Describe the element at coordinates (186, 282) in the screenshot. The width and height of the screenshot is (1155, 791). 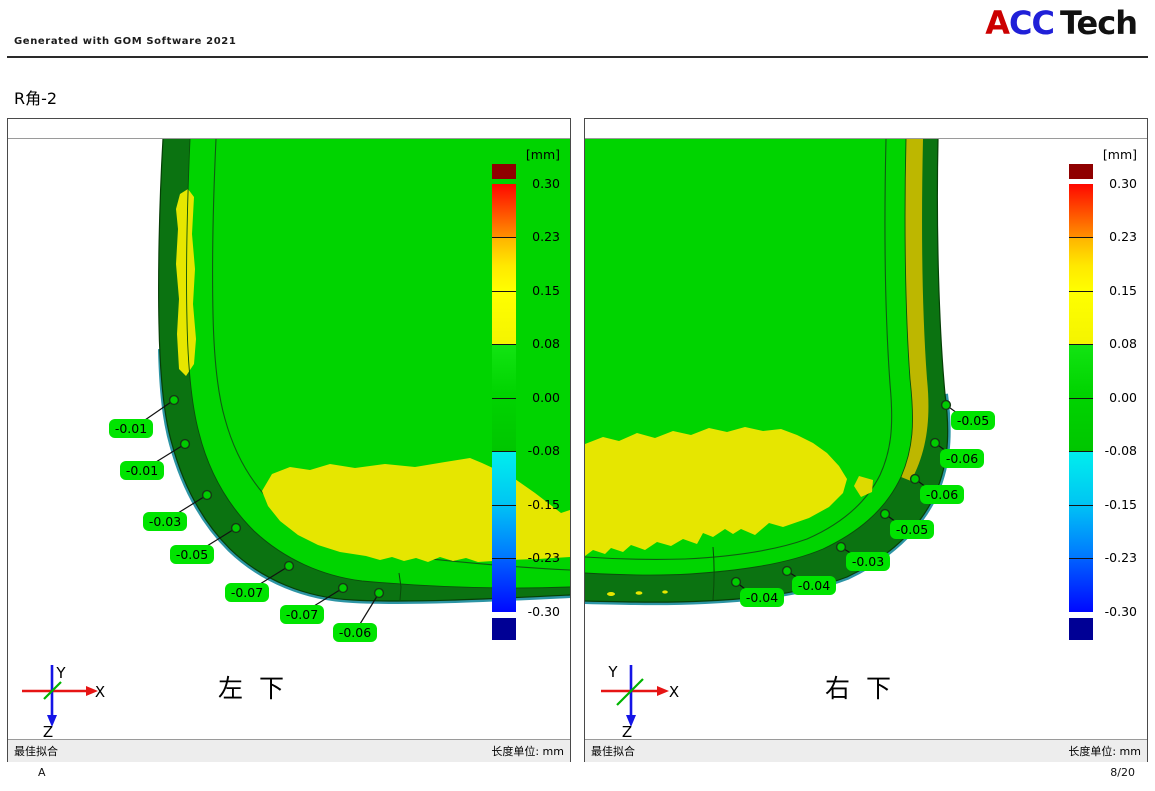
I see `deviation-patch-strip` at that location.